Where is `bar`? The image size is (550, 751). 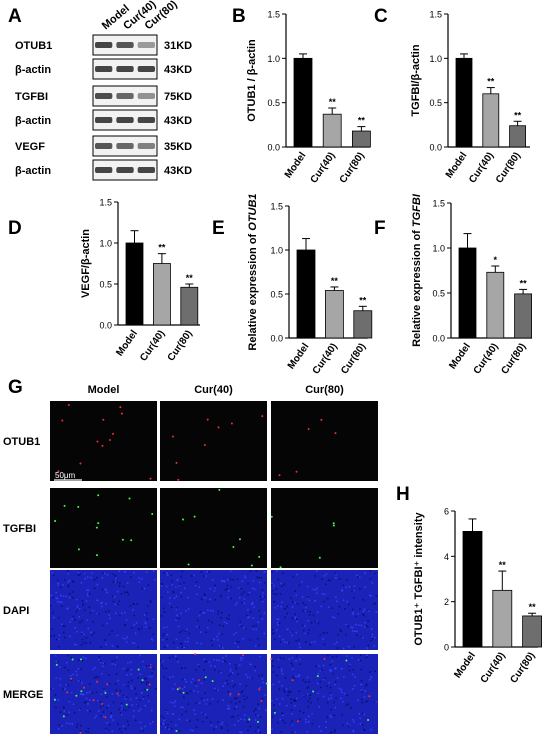
bar is located at coordinates (189, 306).